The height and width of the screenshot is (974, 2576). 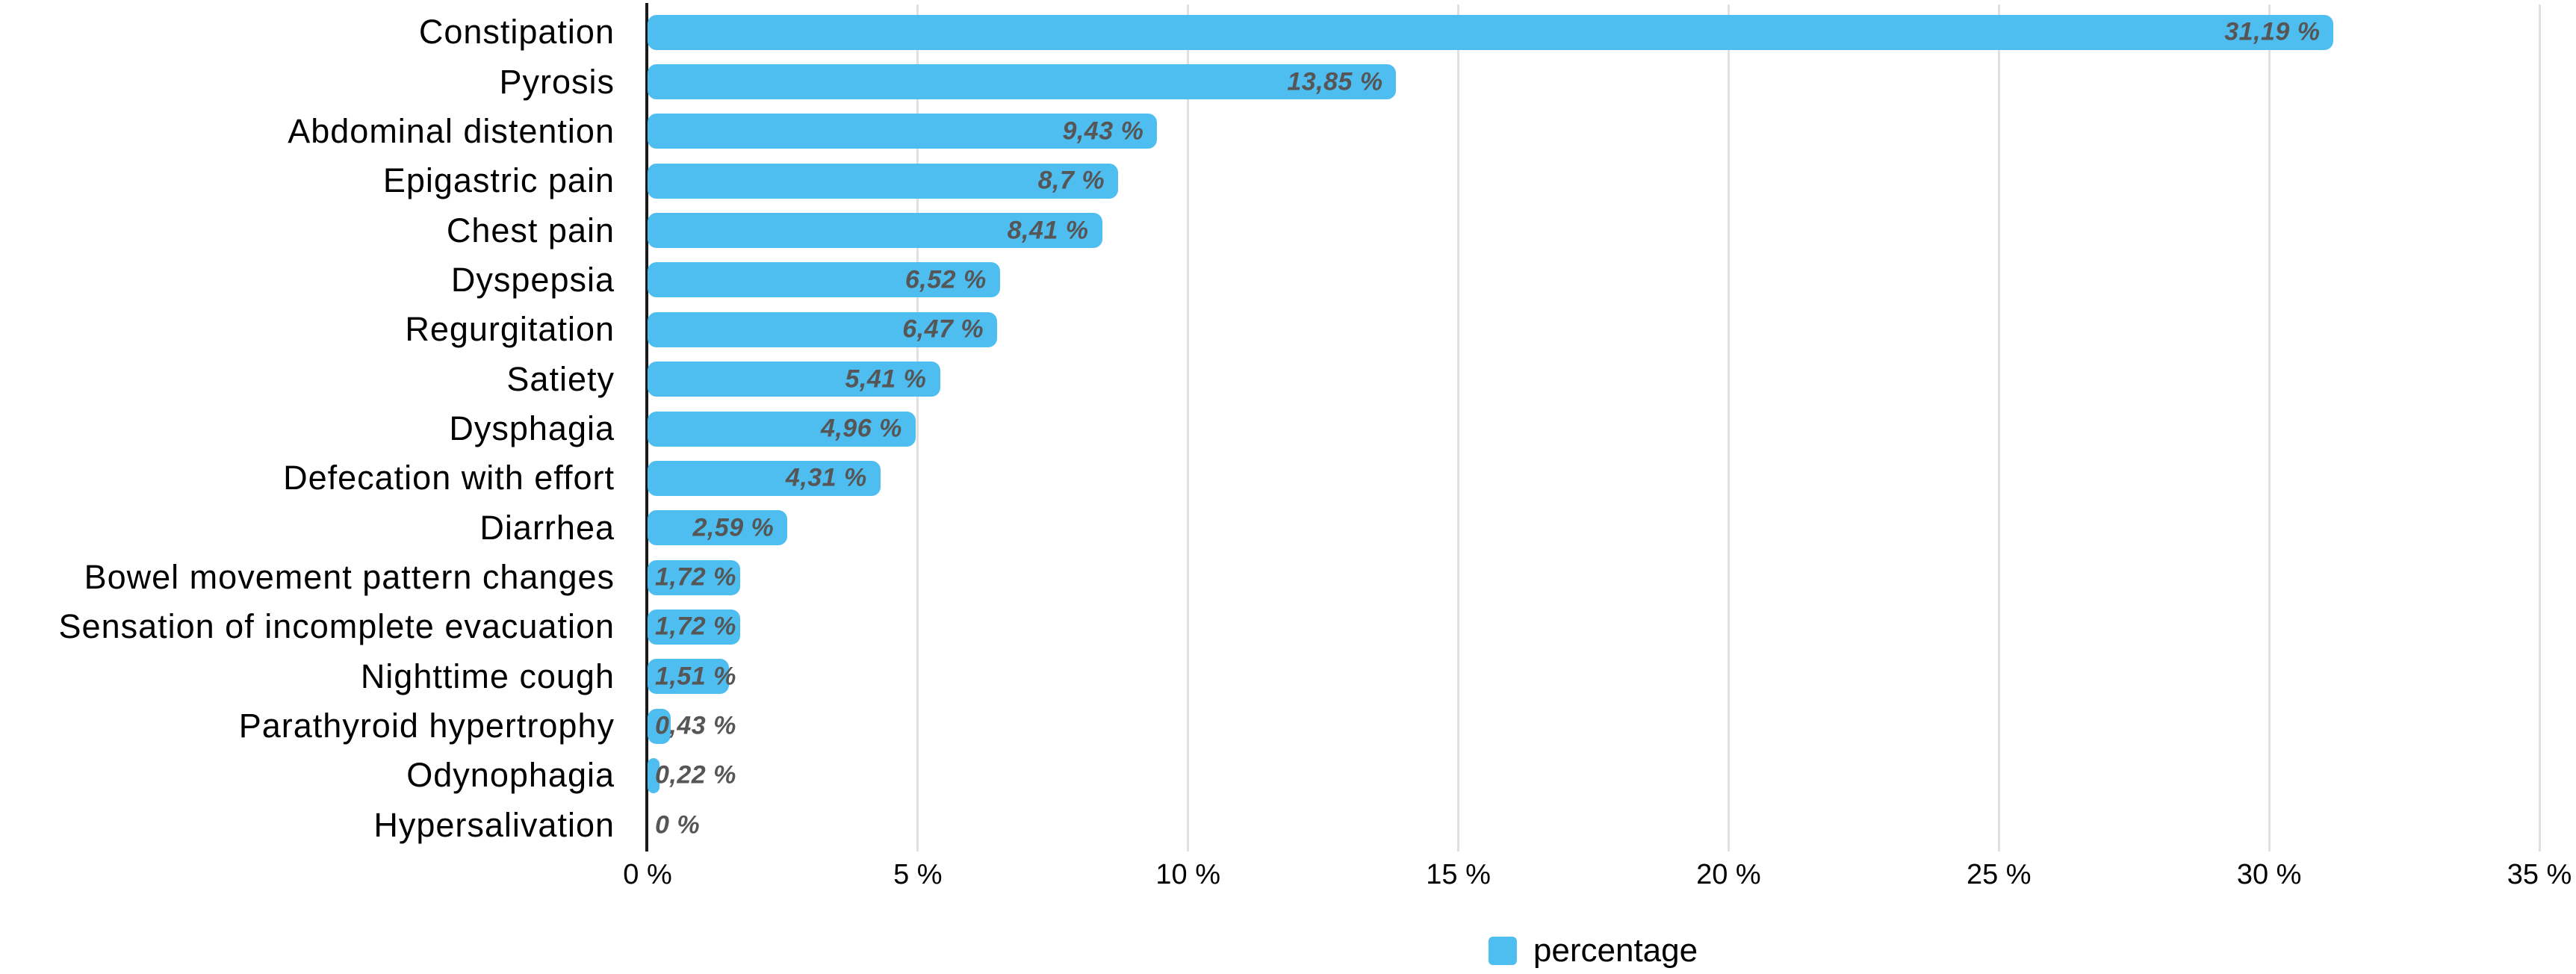 What do you see at coordinates (695, 676) in the screenshot?
I see `value-label: 1,51 %` at bounding box center [695, 676].